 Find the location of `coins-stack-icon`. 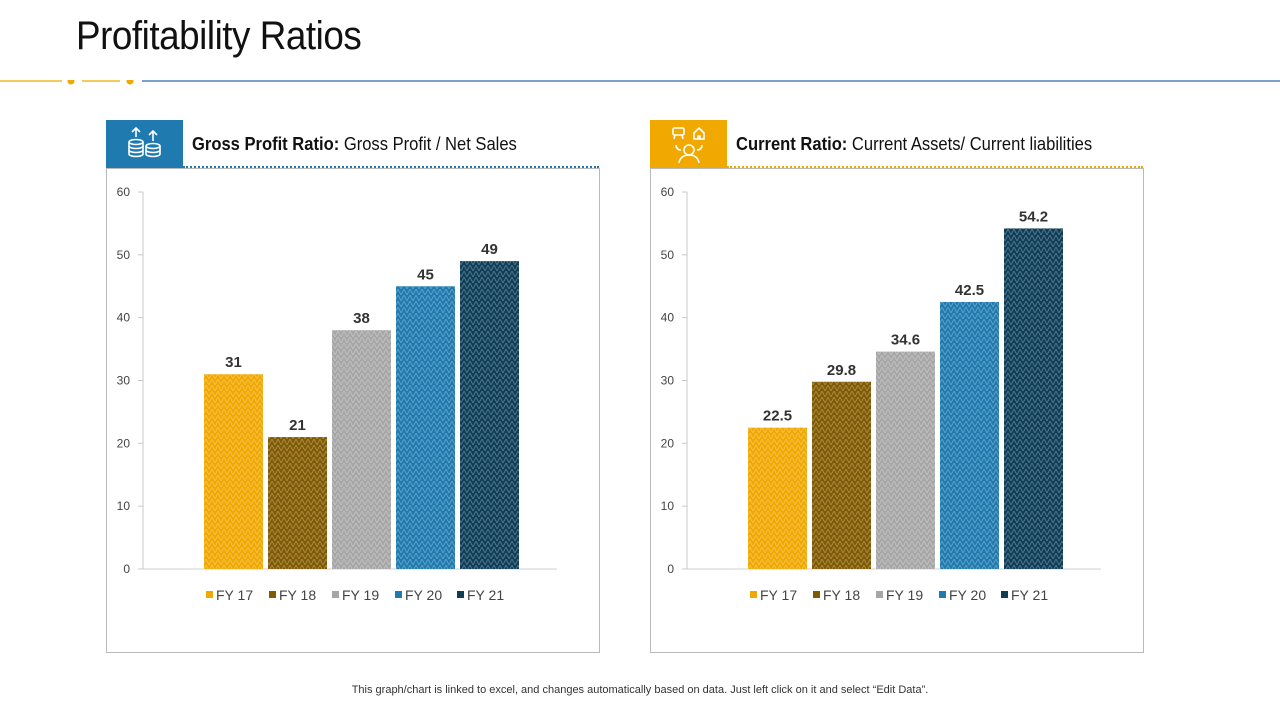

coins-stack-icon is located at coordinates (144, 144).